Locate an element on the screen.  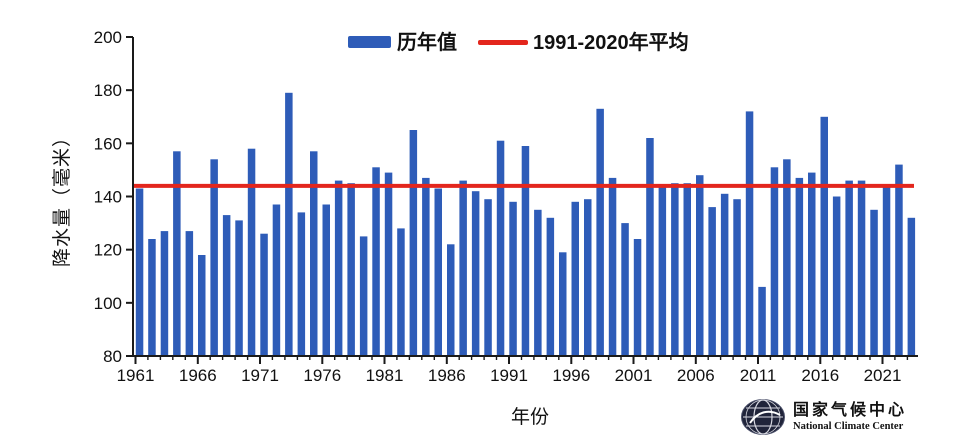
y-tick-label: 180 is located at coordinates (108, 90).